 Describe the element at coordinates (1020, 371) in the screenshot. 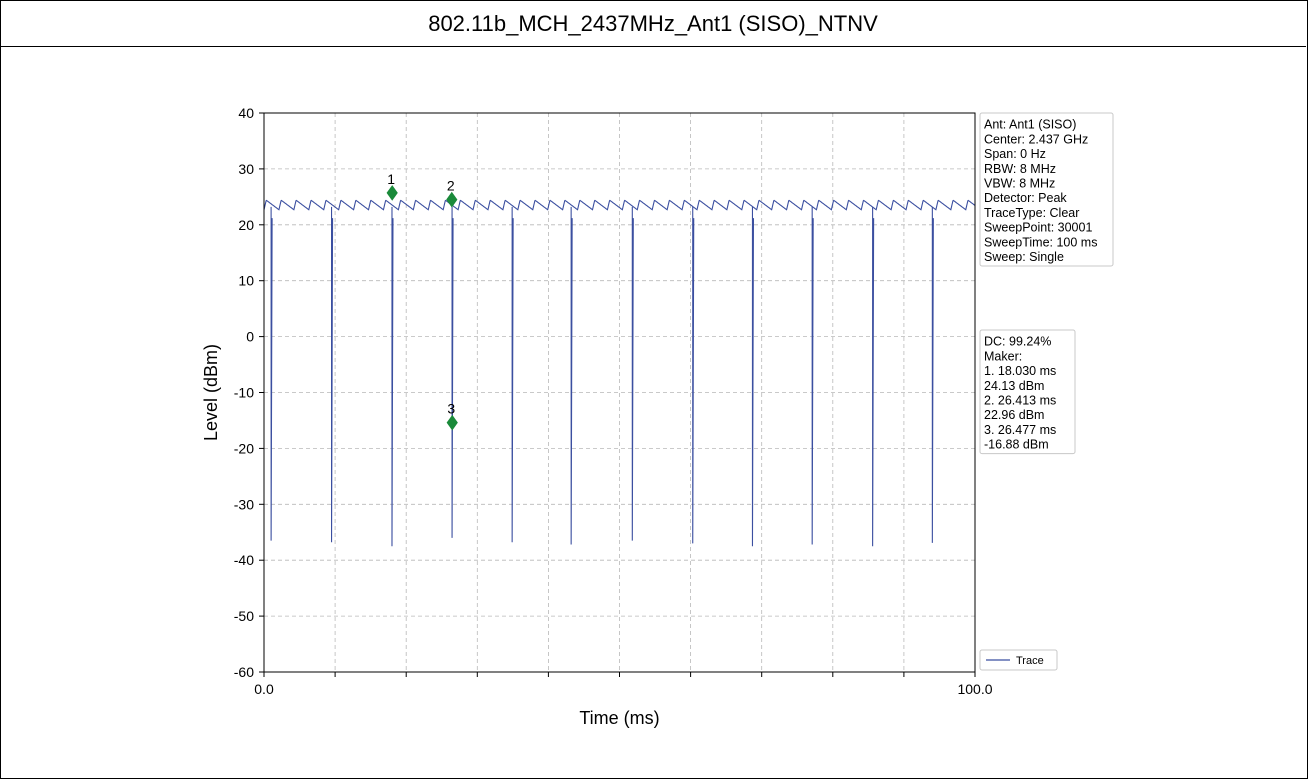

I see `marker-box-line: 1. 18.030 ms` at that location.